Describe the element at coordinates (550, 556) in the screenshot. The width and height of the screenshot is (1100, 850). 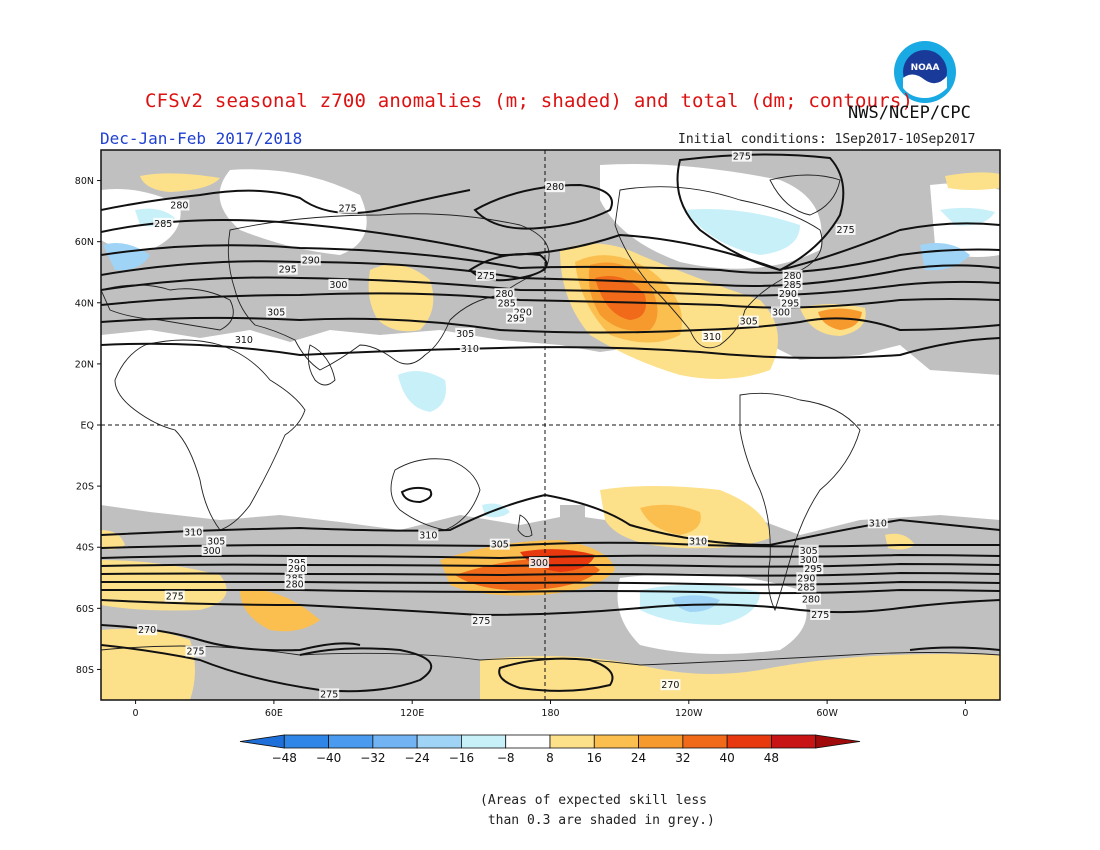
I see `contour-300-sh` at that location.